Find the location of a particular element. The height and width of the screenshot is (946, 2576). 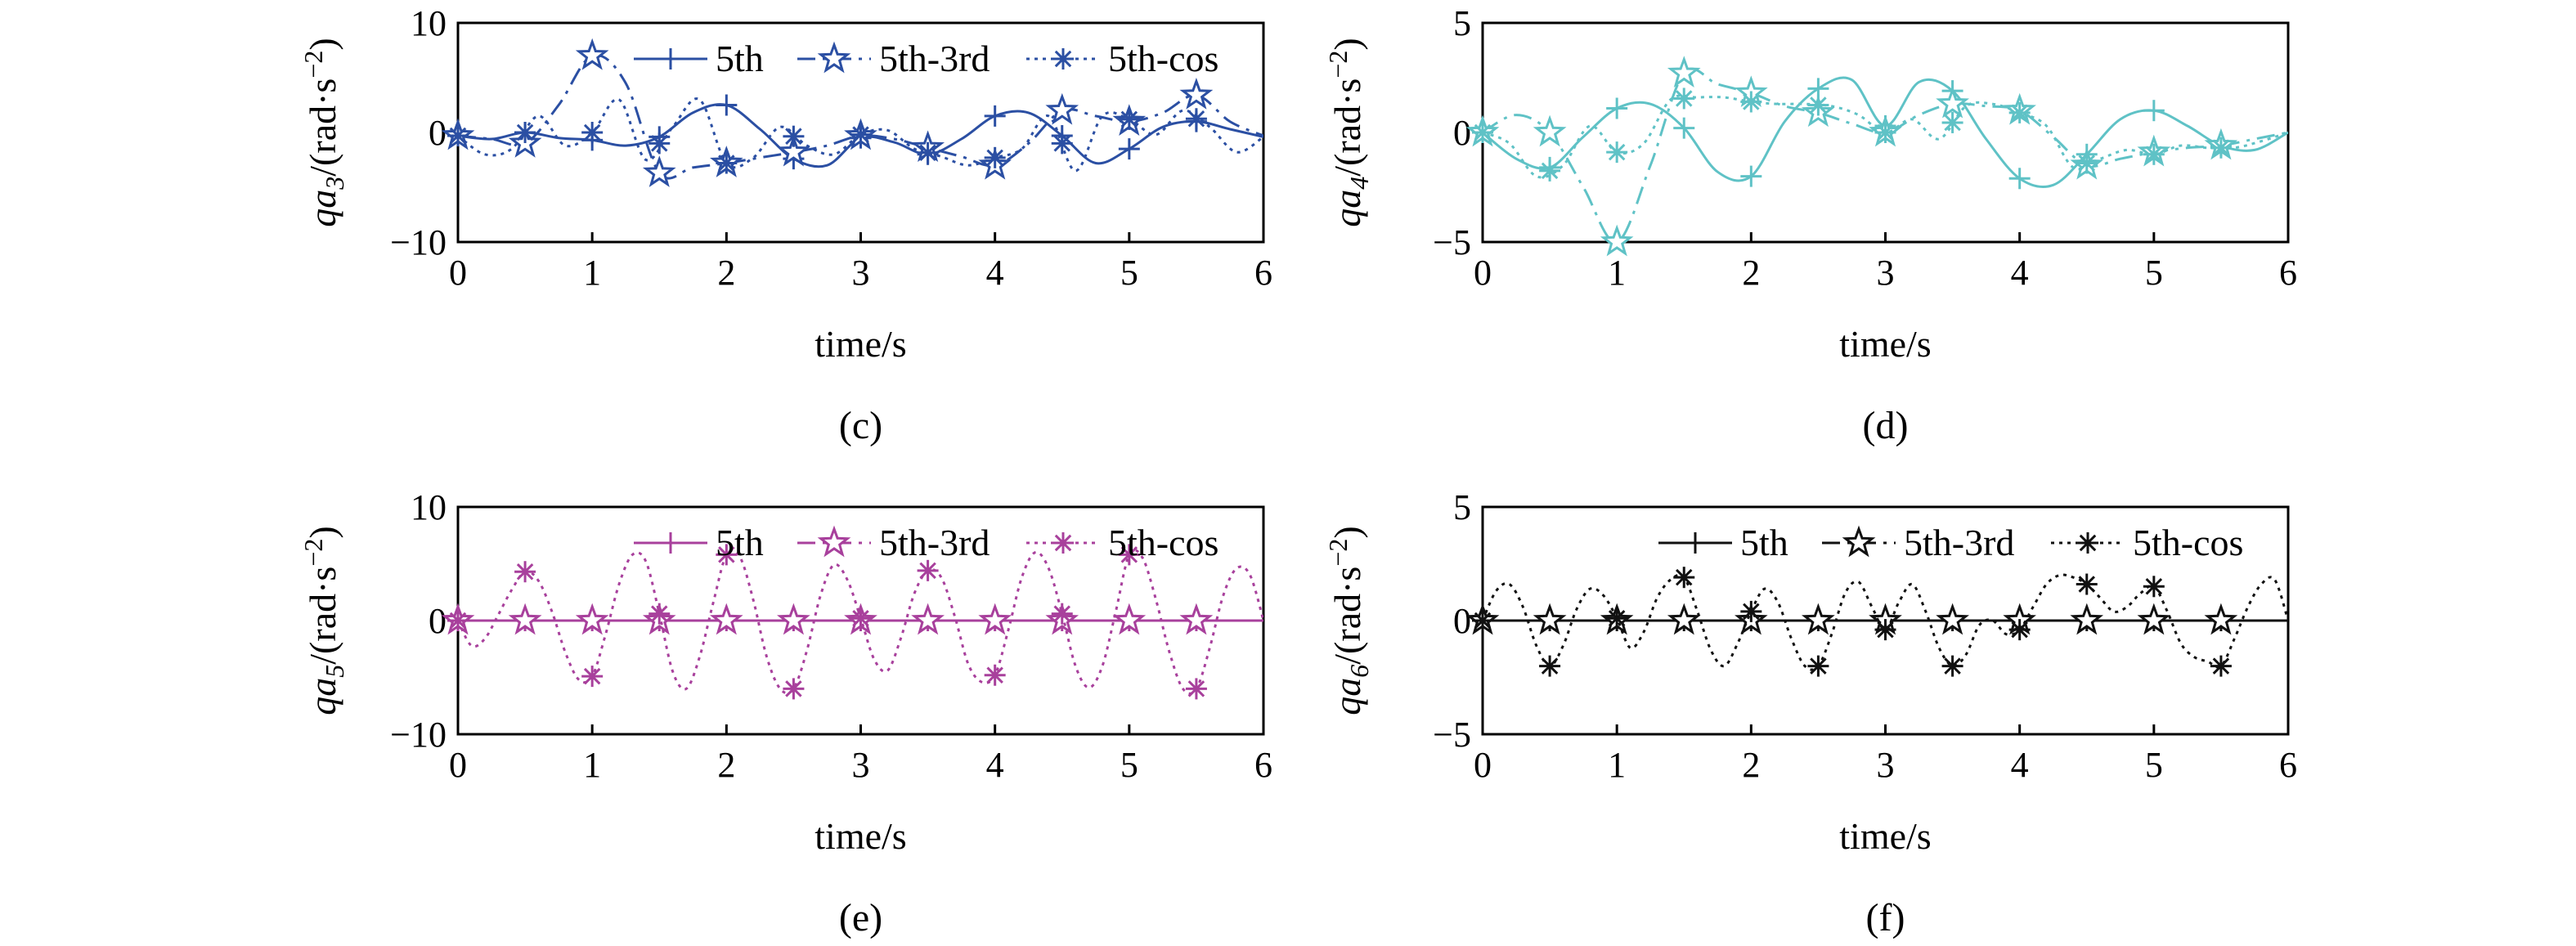

y-tick-label: 10 is located at coordinates (429, 507).